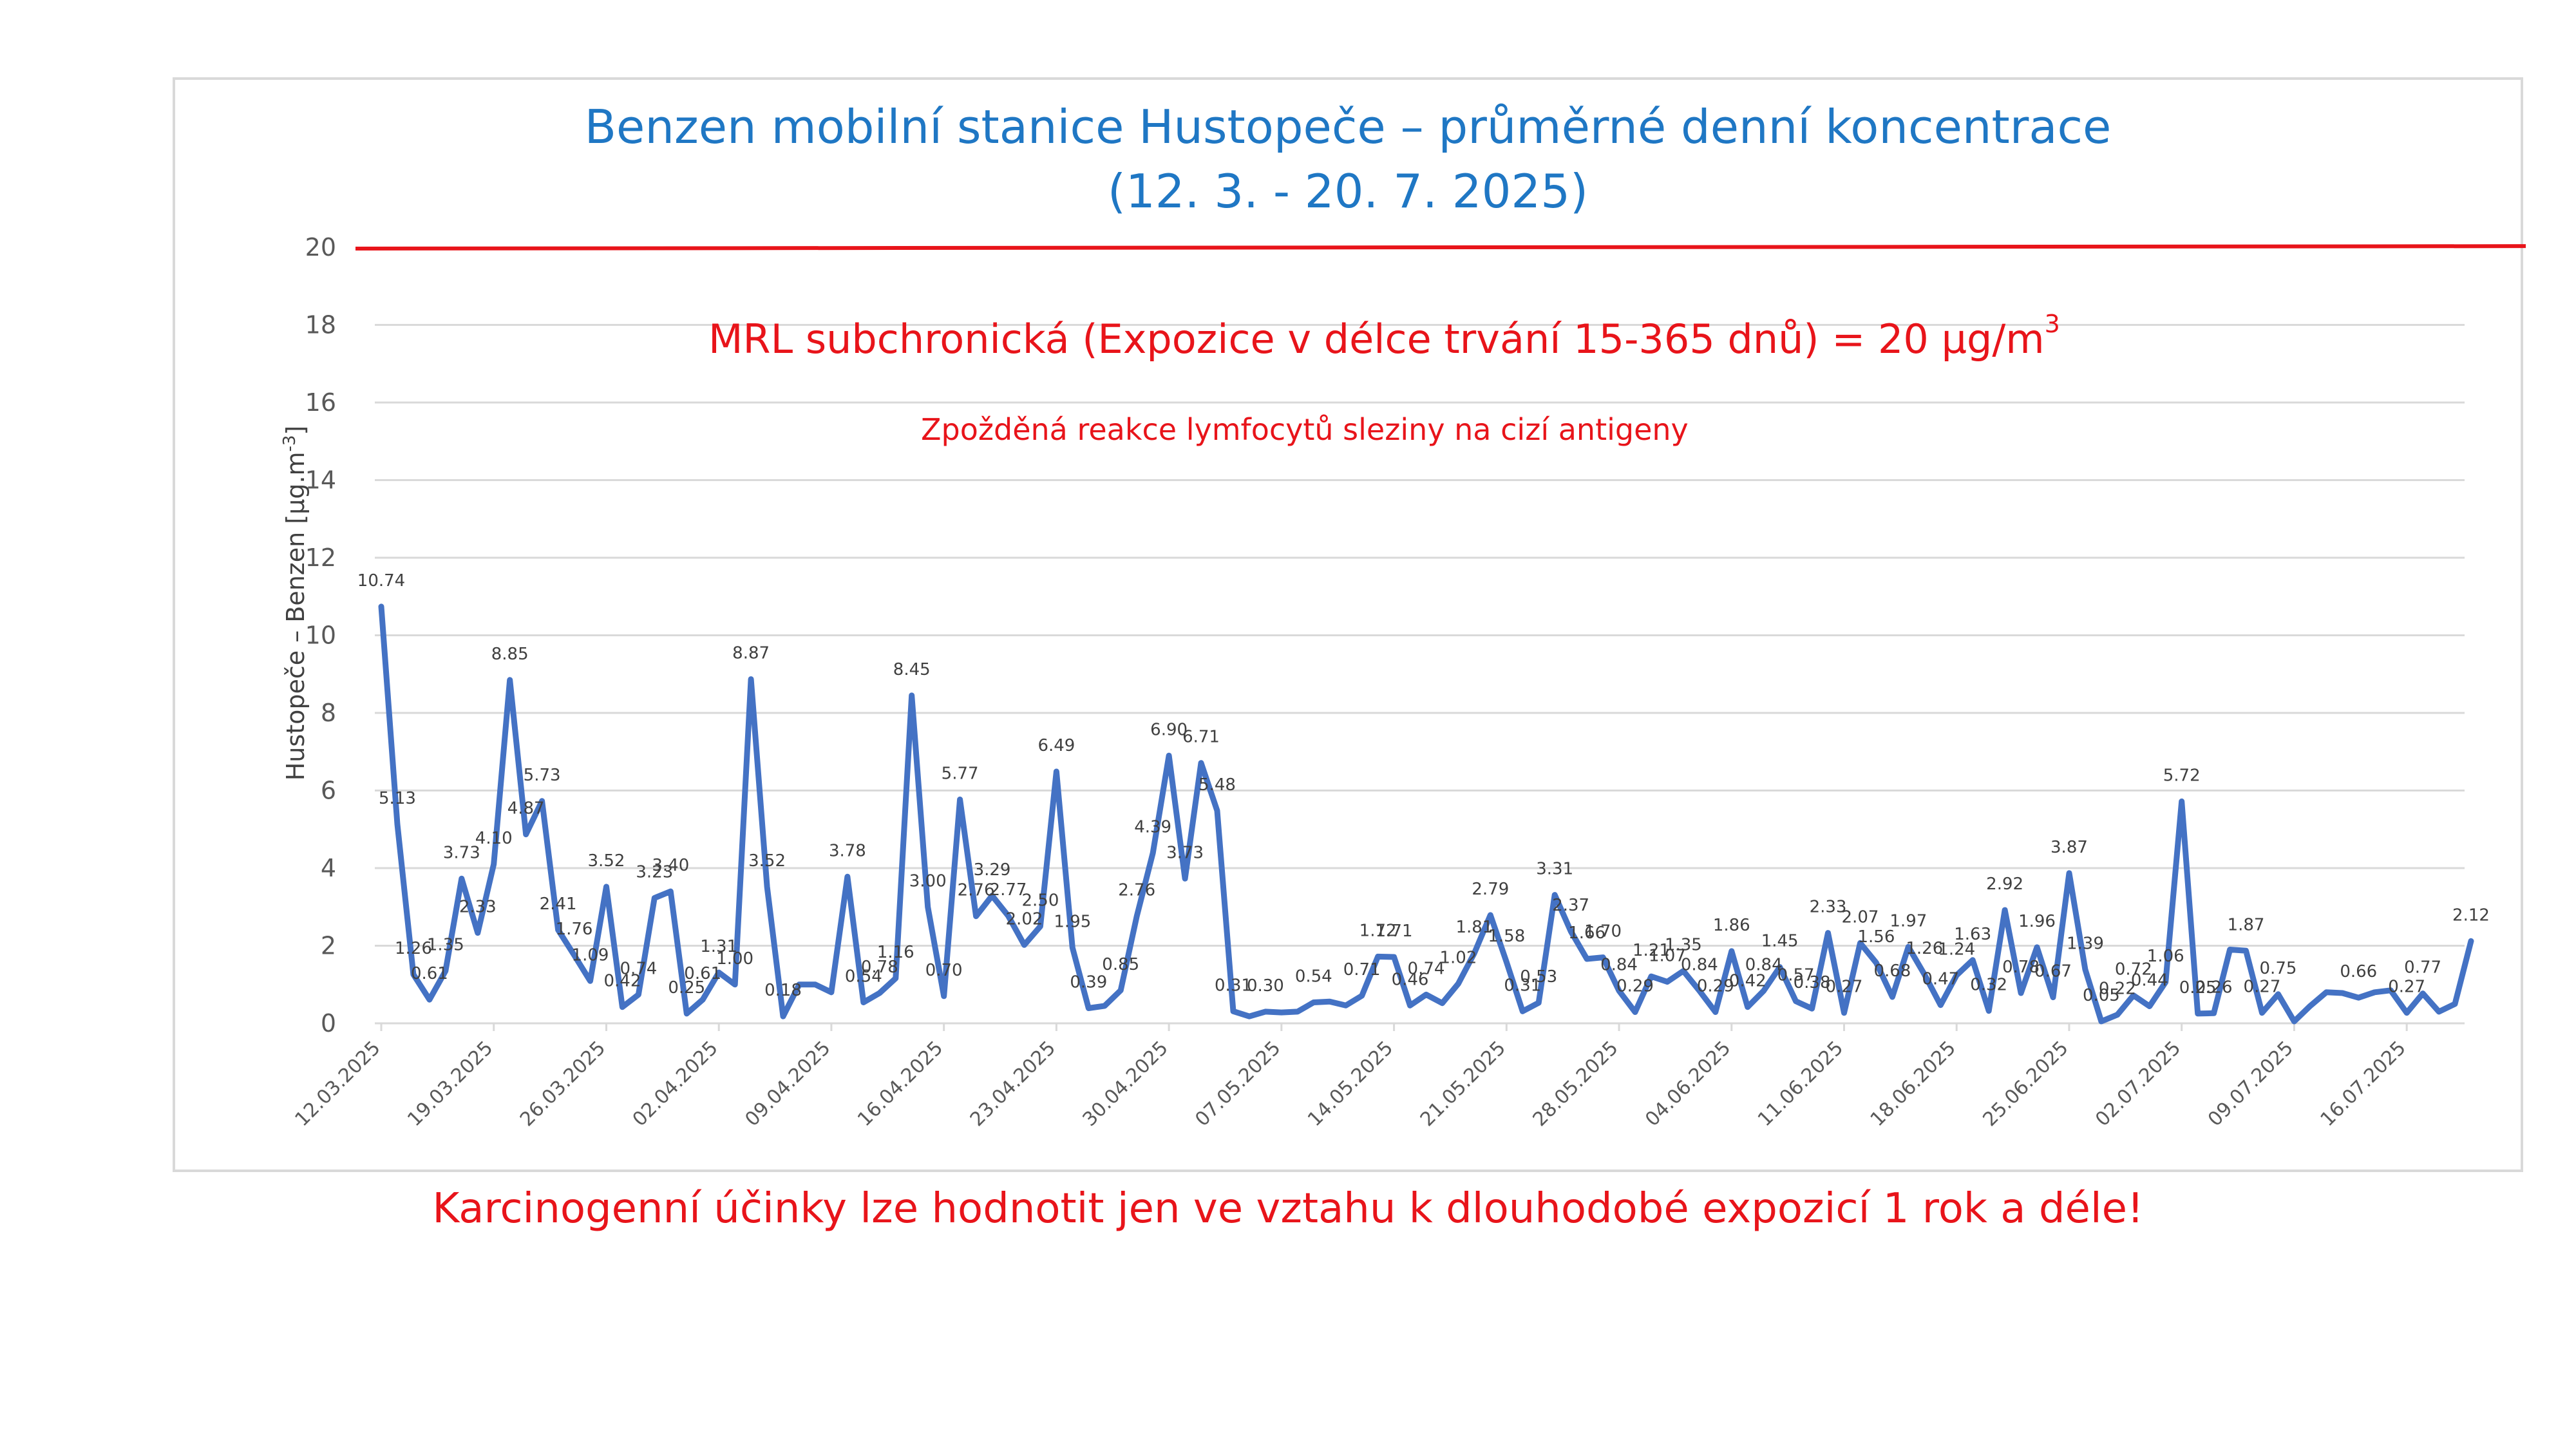 This screenshot has width=2576, height=1449. What do you see at coordinates (2025, 1084) in the screenshot?
I see `x-tick-label: 25.06.2025` at bounding box center [2025, 1084].